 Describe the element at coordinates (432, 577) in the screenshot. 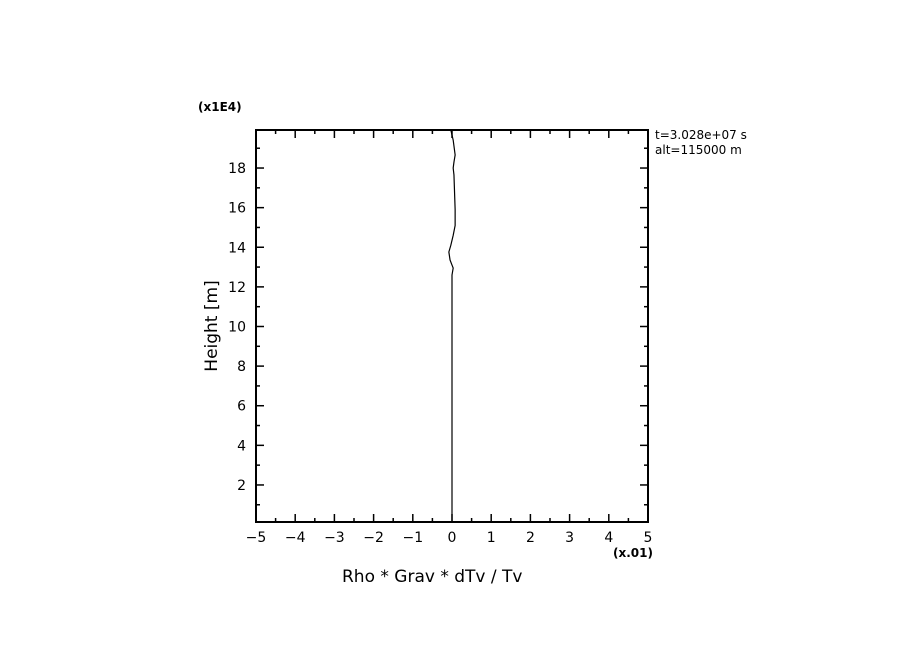

I see `x-axis-label: Rho * Grav * dTv / Tv` at that location.